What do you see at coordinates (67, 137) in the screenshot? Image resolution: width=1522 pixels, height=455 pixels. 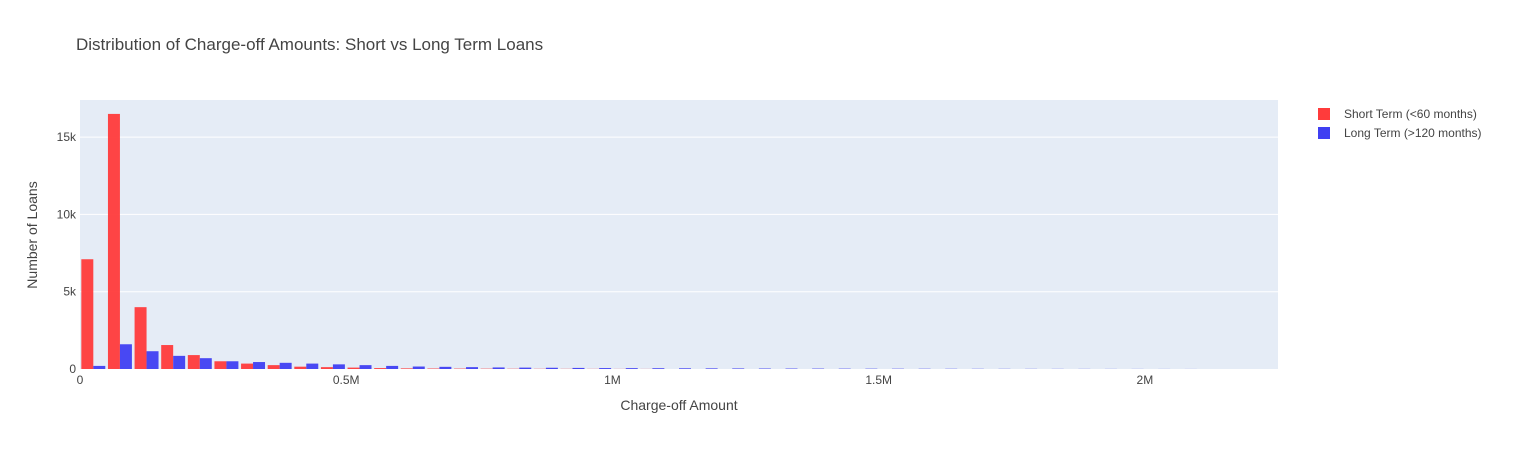 I see `y-tick-label: 15k` at bounding box center [67, 137].